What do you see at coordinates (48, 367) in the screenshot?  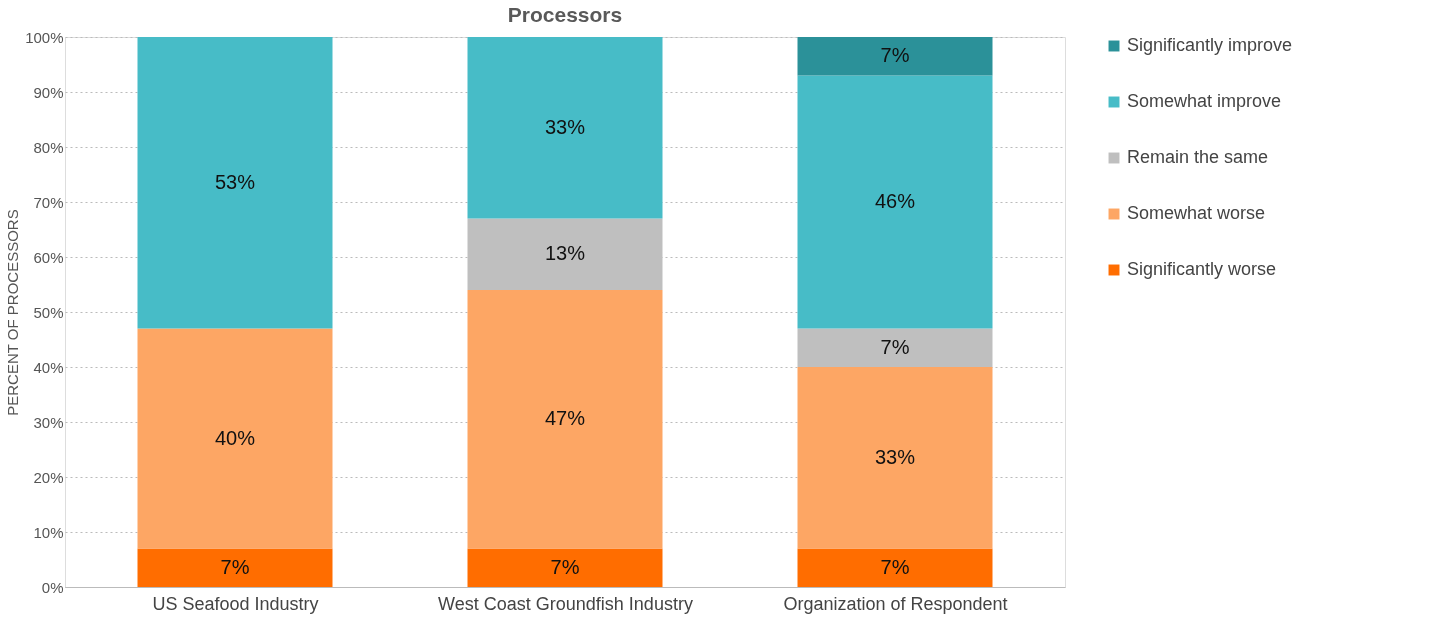 I see `y-tick-label: 40%` at bounding box center [48, 367].